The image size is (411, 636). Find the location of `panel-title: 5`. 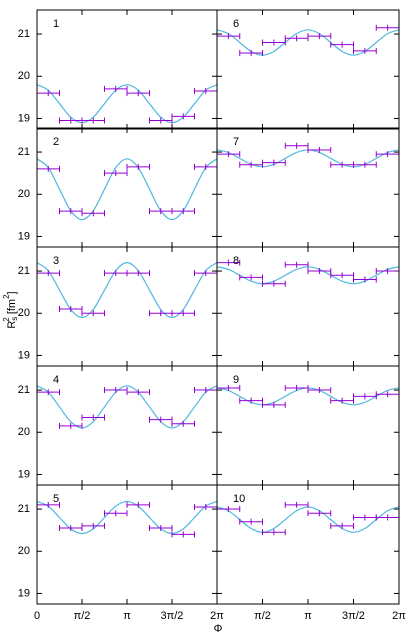

panel-title: 5 is located at coordinates (56, 499).